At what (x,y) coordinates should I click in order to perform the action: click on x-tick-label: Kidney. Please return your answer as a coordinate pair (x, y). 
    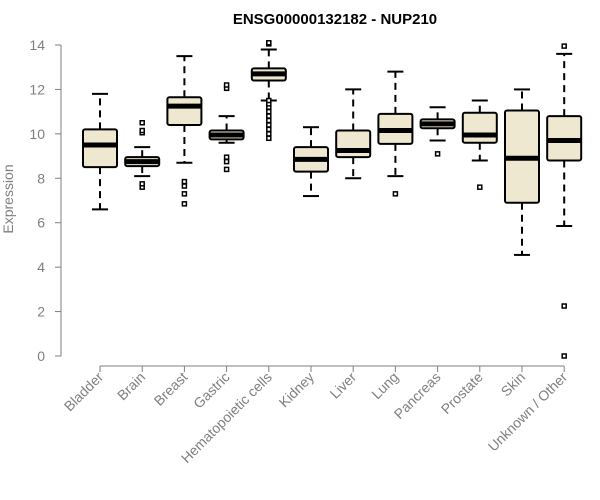
    Looking at the image, I should click on (297, 390).